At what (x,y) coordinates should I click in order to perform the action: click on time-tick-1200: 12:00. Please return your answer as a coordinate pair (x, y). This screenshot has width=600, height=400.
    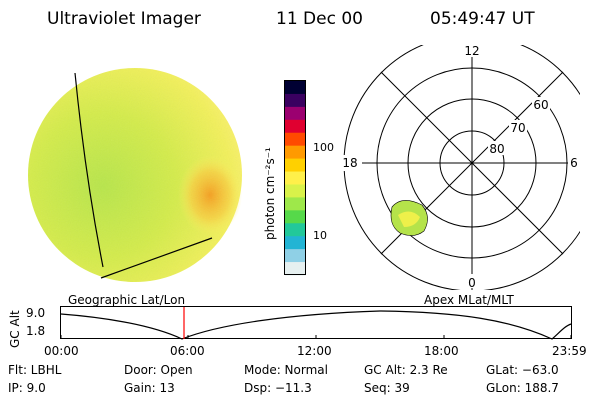
    Looking at the image, I should click on (314, 351).